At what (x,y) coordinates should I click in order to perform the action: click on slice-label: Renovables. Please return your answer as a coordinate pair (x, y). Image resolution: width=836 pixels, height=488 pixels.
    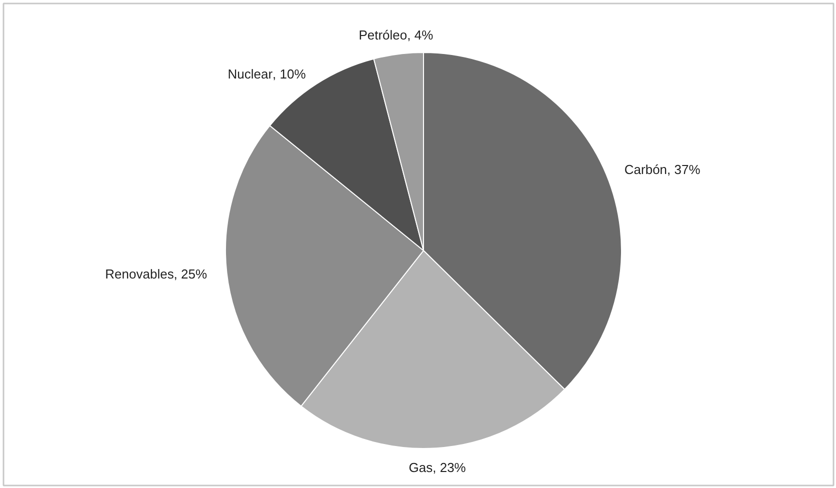
    Looking at the image, I should click on (139, 274).